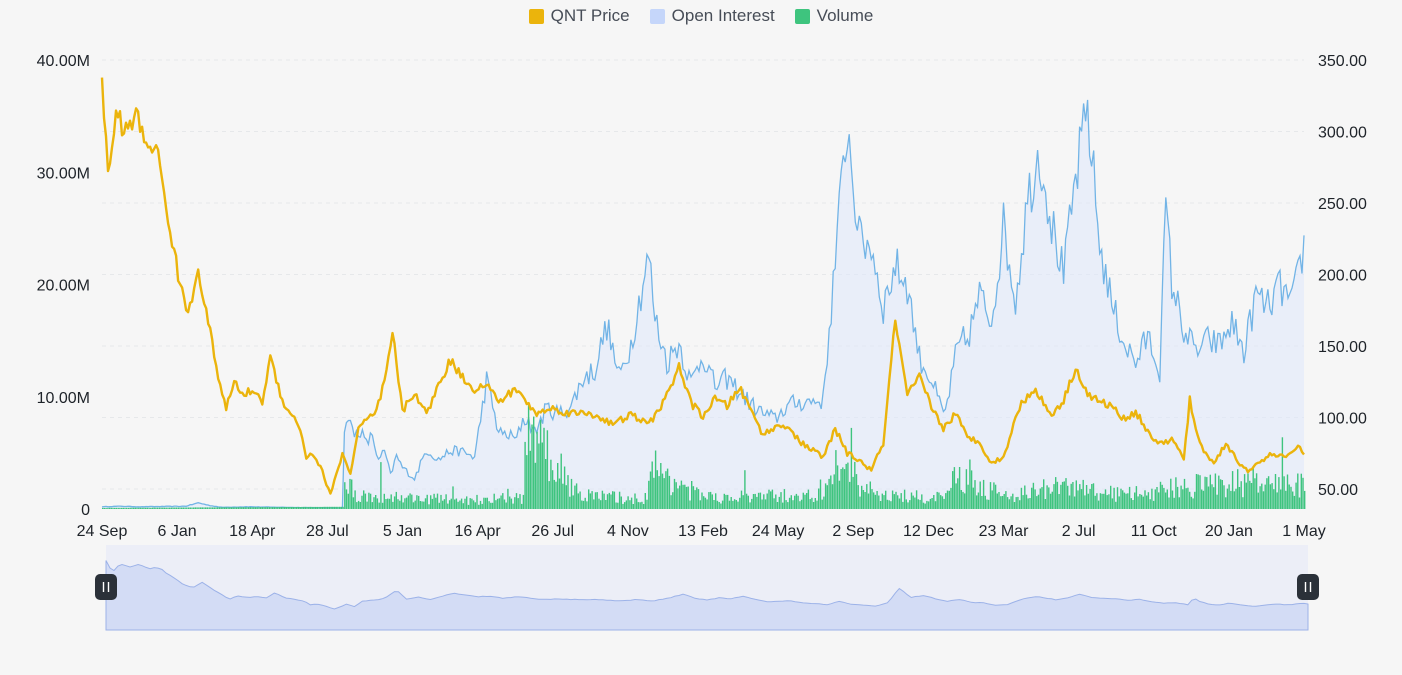 This screenshot has width=1402, height=675. Describe the element at coordinates (833, 16) in the screenshot. I see `legend-item-volume: Volume` at that location.